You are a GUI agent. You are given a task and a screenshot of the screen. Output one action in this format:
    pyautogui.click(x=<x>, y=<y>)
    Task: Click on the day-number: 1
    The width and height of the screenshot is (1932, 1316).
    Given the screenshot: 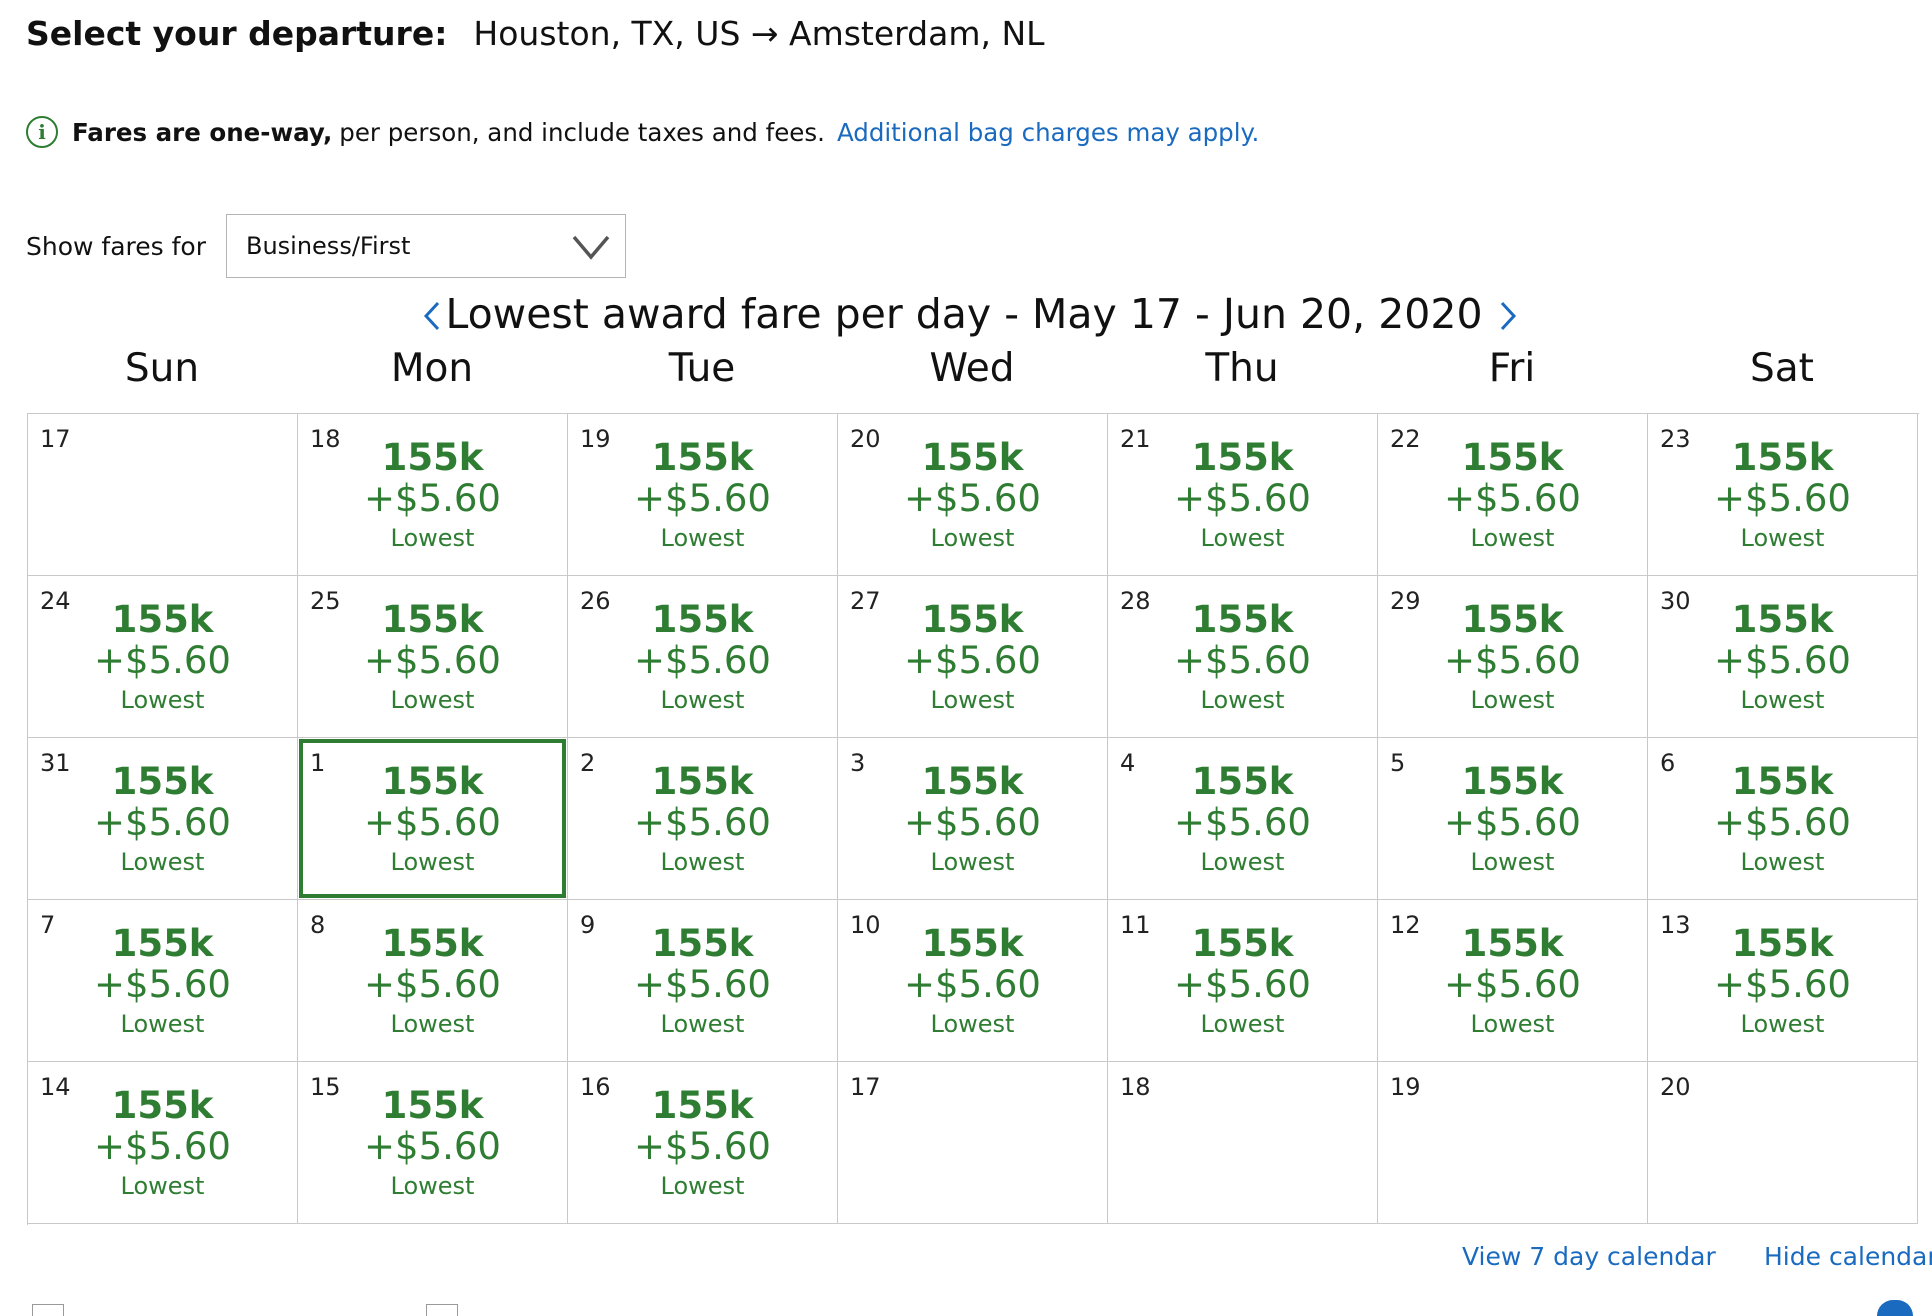 What is the action you would take?
    pyautogui.click(x=318, y=763)
    